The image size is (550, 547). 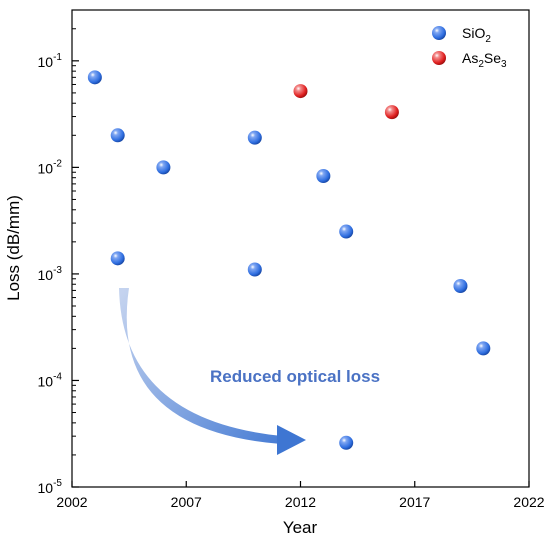 I want to click on y-tick-label: 10⁻⁵, so click(x=50, y=487).